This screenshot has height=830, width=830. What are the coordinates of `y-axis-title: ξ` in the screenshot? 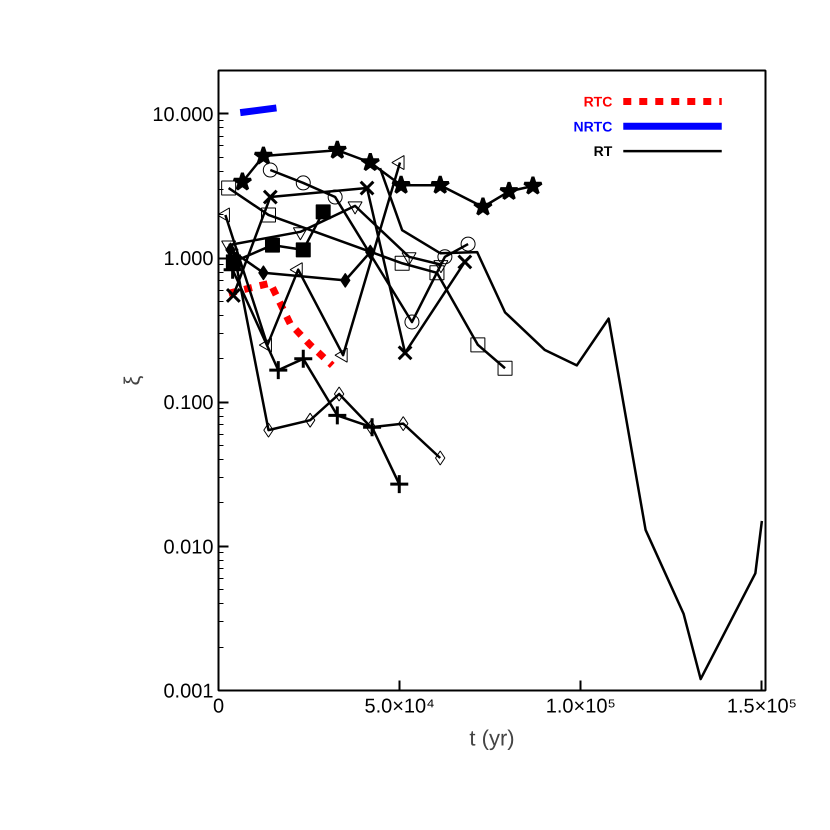 It's located at (131, 380).